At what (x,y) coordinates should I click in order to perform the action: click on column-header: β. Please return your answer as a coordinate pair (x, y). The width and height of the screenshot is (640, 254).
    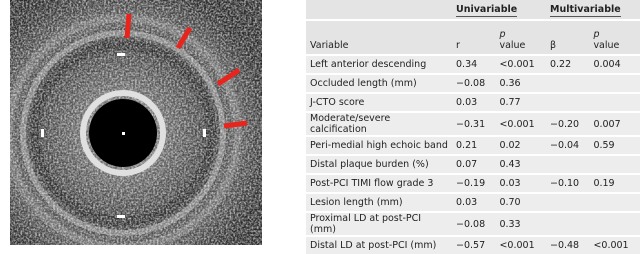
    Looking at the image, I should click on (567, 38).